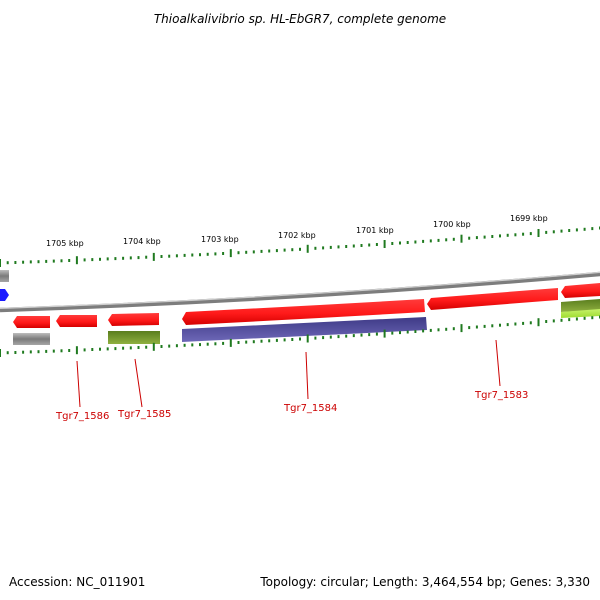 The image size is (600, 600). I want to click on cds-track, so click(306, 305).